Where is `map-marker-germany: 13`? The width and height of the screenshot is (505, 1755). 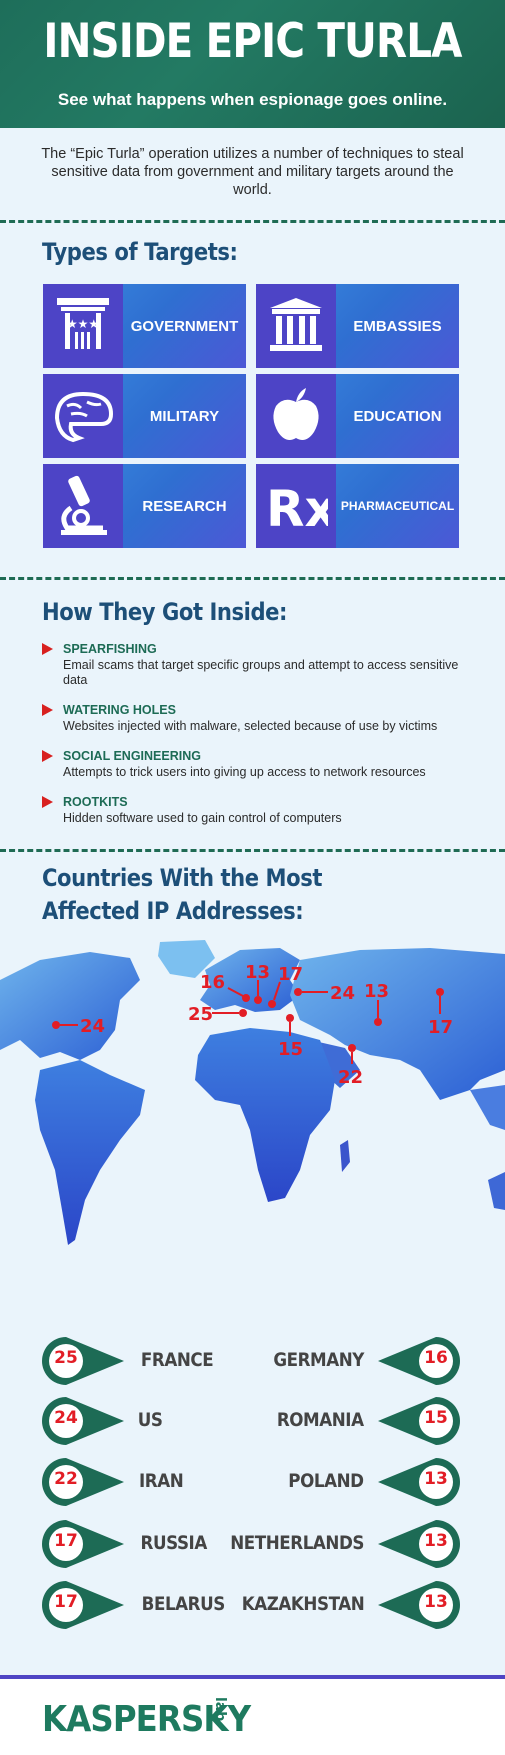
map-marker-germany: 13 is located at coordinates (257, 983).